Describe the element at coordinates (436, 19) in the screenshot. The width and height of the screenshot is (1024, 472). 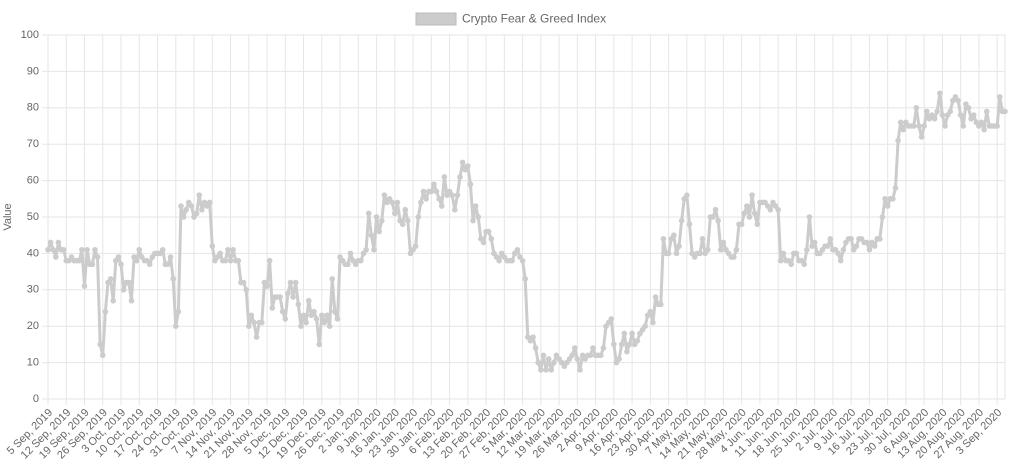
I see `legend-swatch` at that location.